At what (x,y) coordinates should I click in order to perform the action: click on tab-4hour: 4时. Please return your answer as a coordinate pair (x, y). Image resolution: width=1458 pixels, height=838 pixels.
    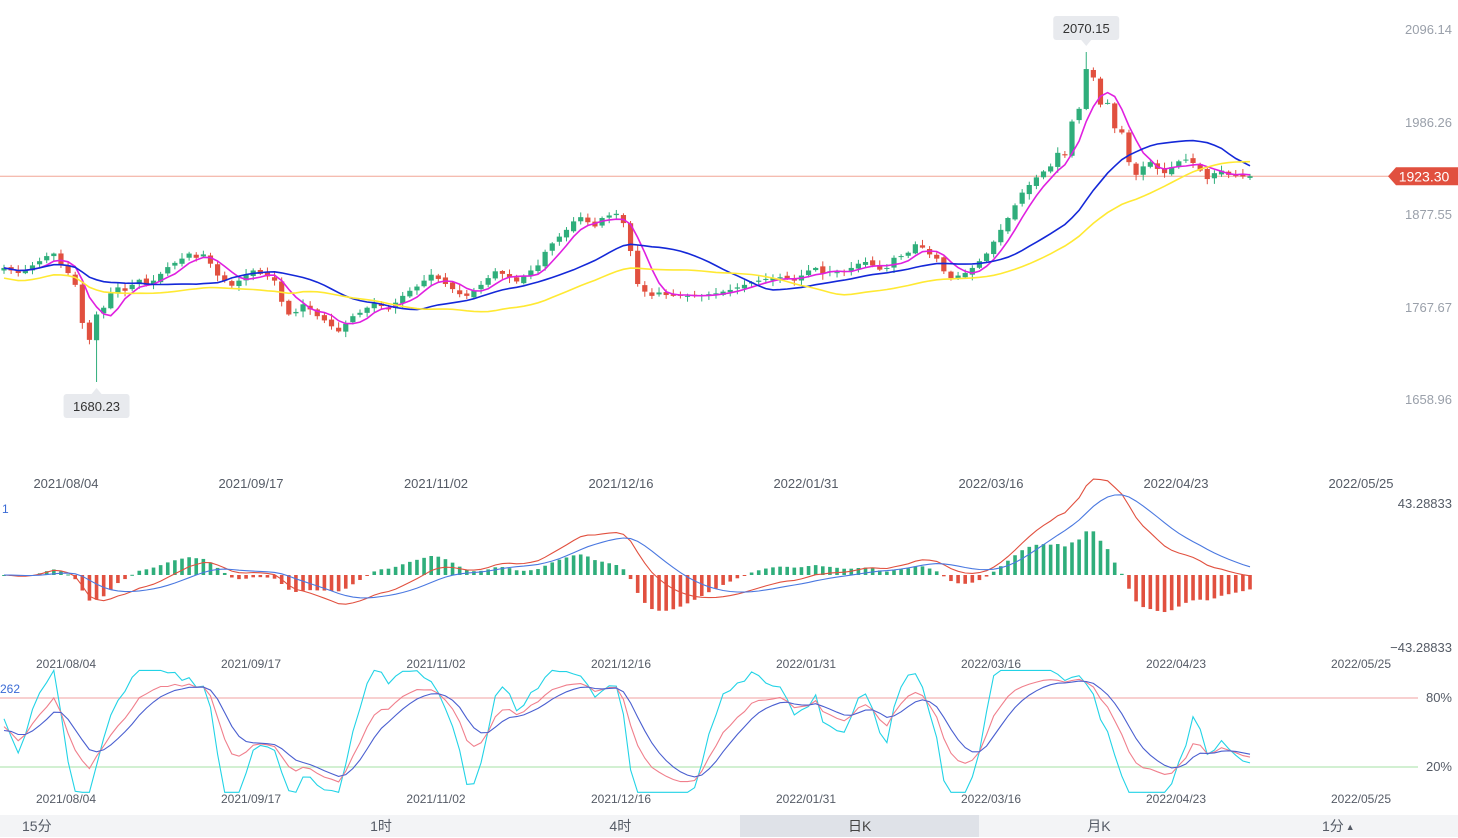
    Looking at the image, I should click on (620, 826).